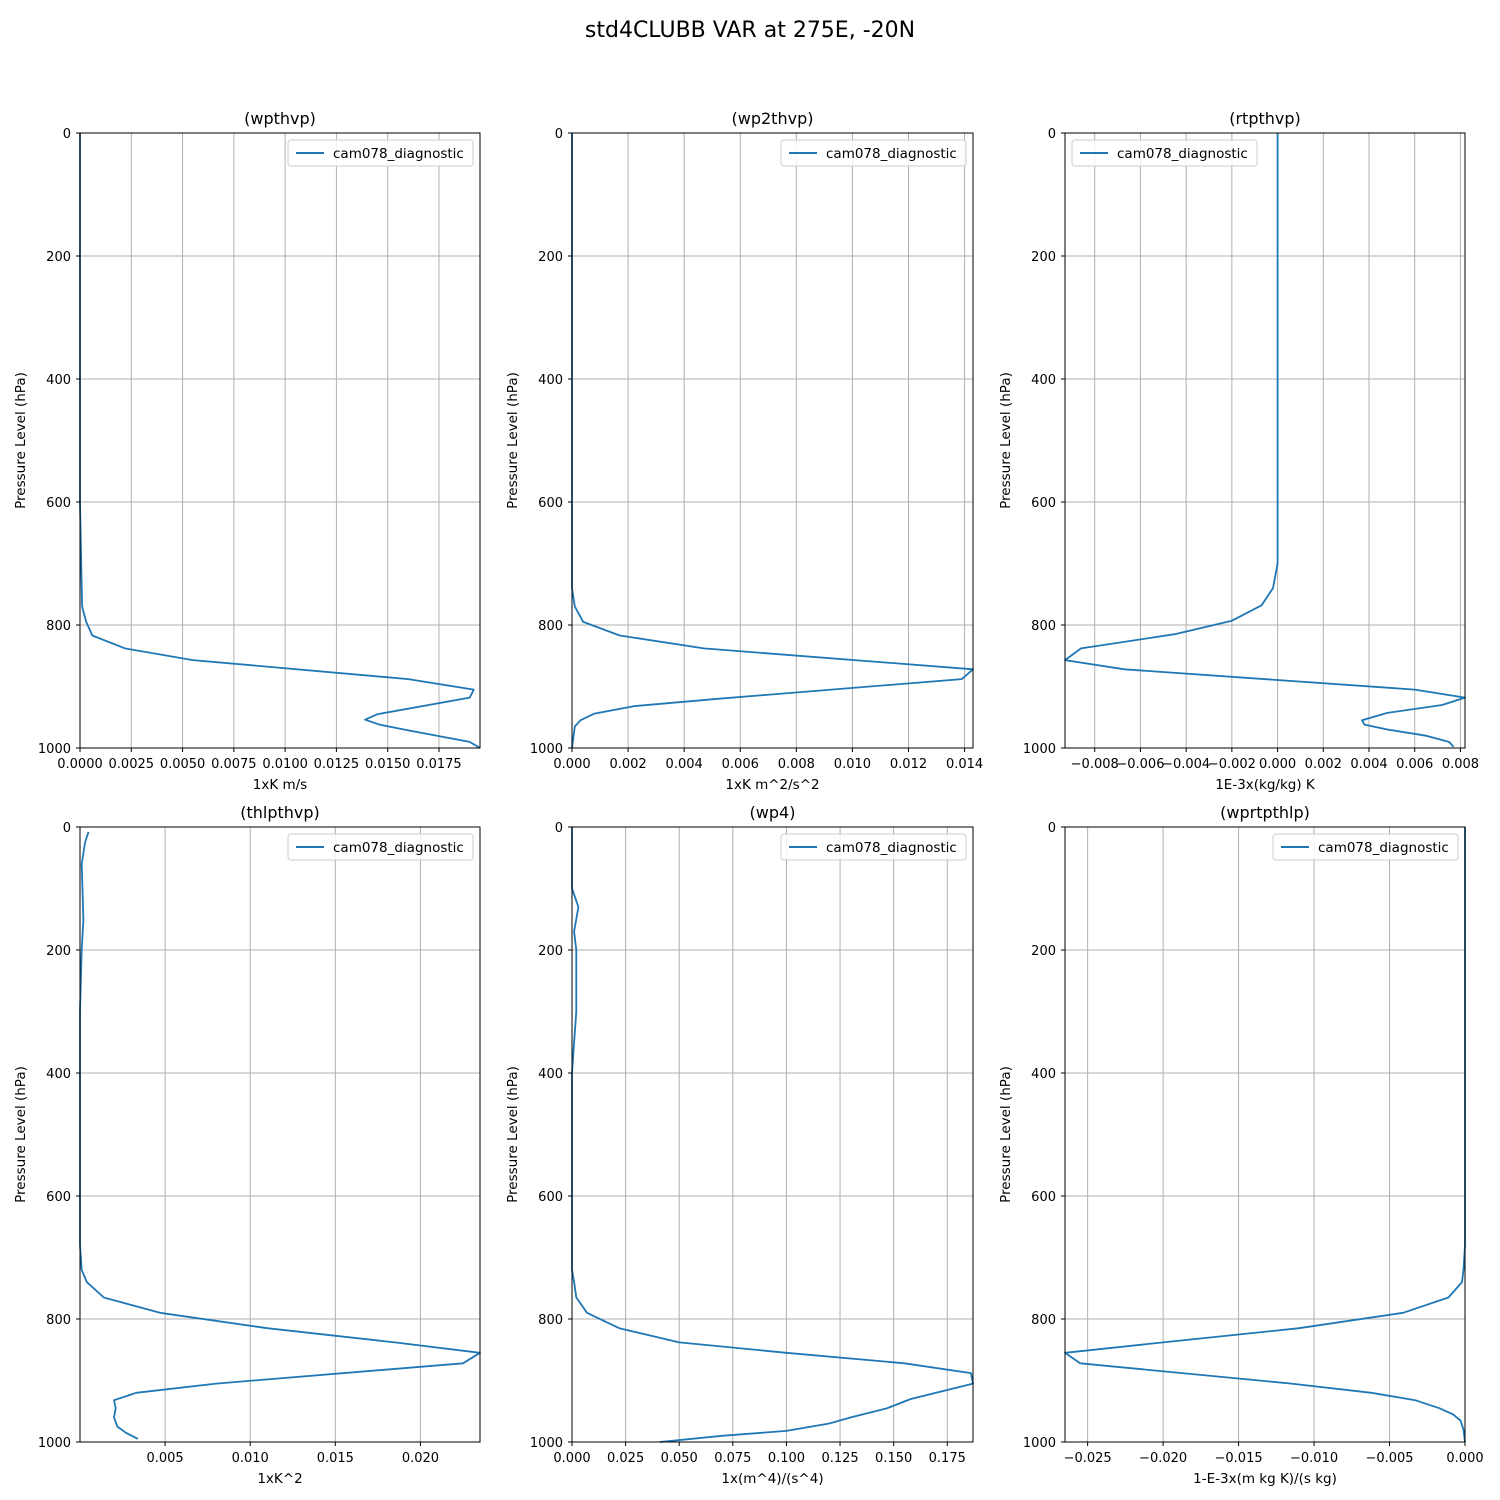 The width and height of the screenshot is (1500, 1500). What do you see at coordinates (852, 764) in the screenshot?
I see `x-tick-label: 0.010` at bounding box center [852, 764].